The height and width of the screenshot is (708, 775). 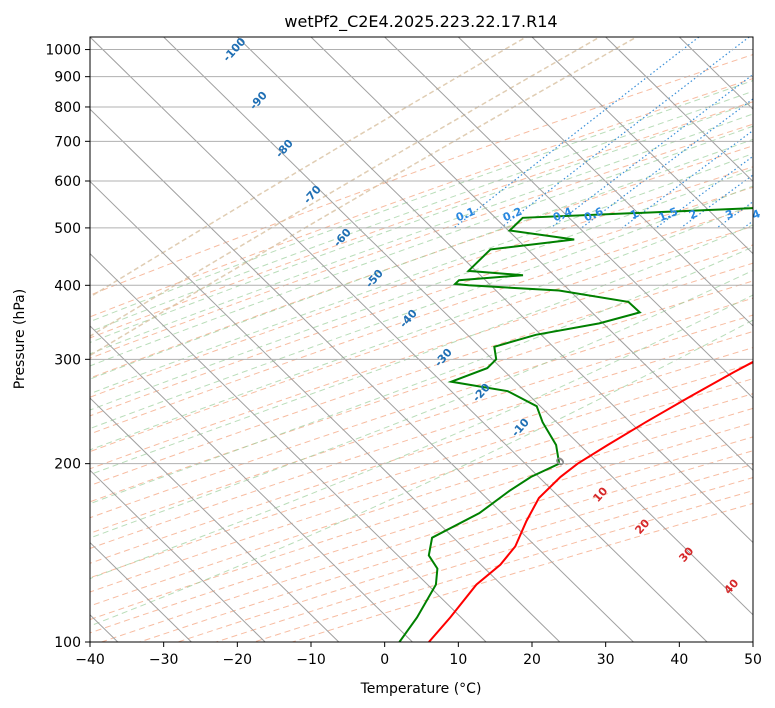 What do you see at coordinates (238, 660) in the screenshot?
I see `x-tick-label: −20` at bounding box center [238, 660].